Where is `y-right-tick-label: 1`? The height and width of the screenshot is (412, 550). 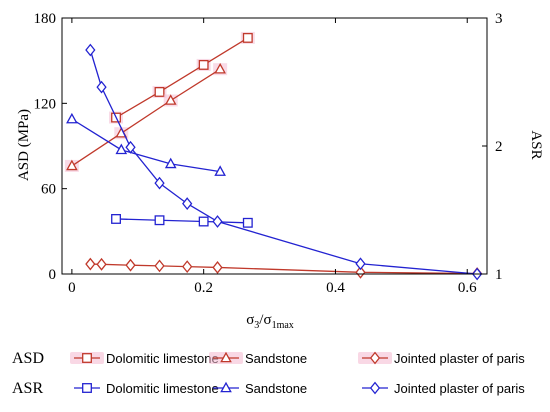 y-right-tick-label: 1 is located at coordinates (499, 275).